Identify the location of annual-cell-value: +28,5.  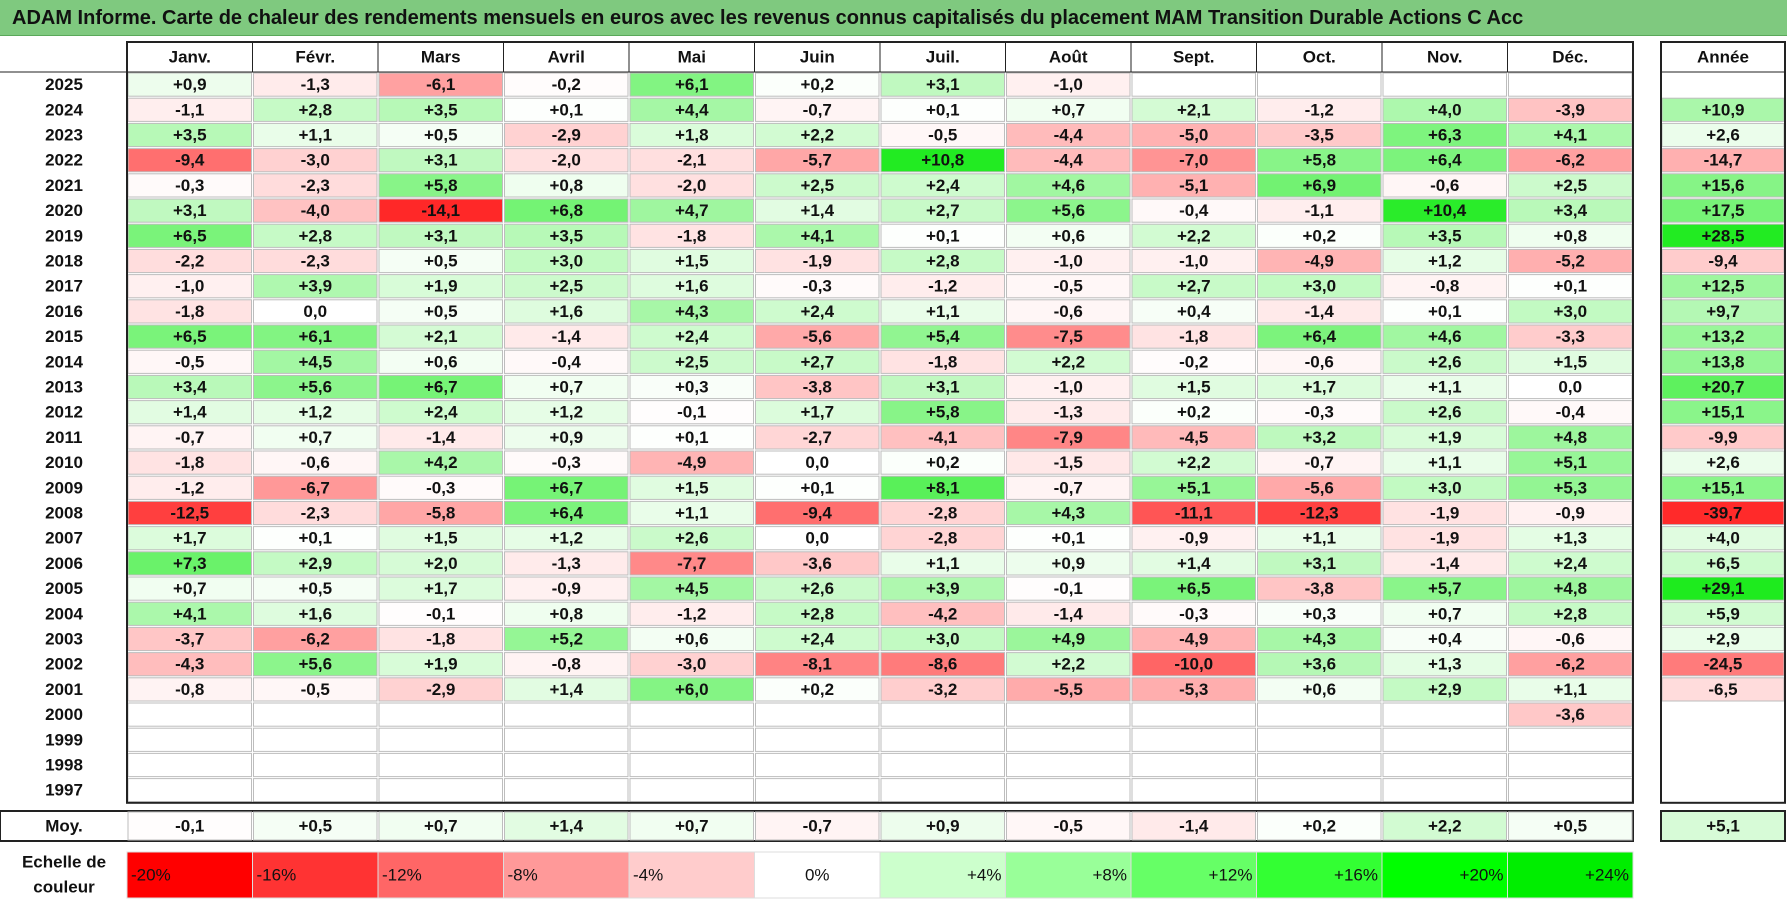
(1722, 235).